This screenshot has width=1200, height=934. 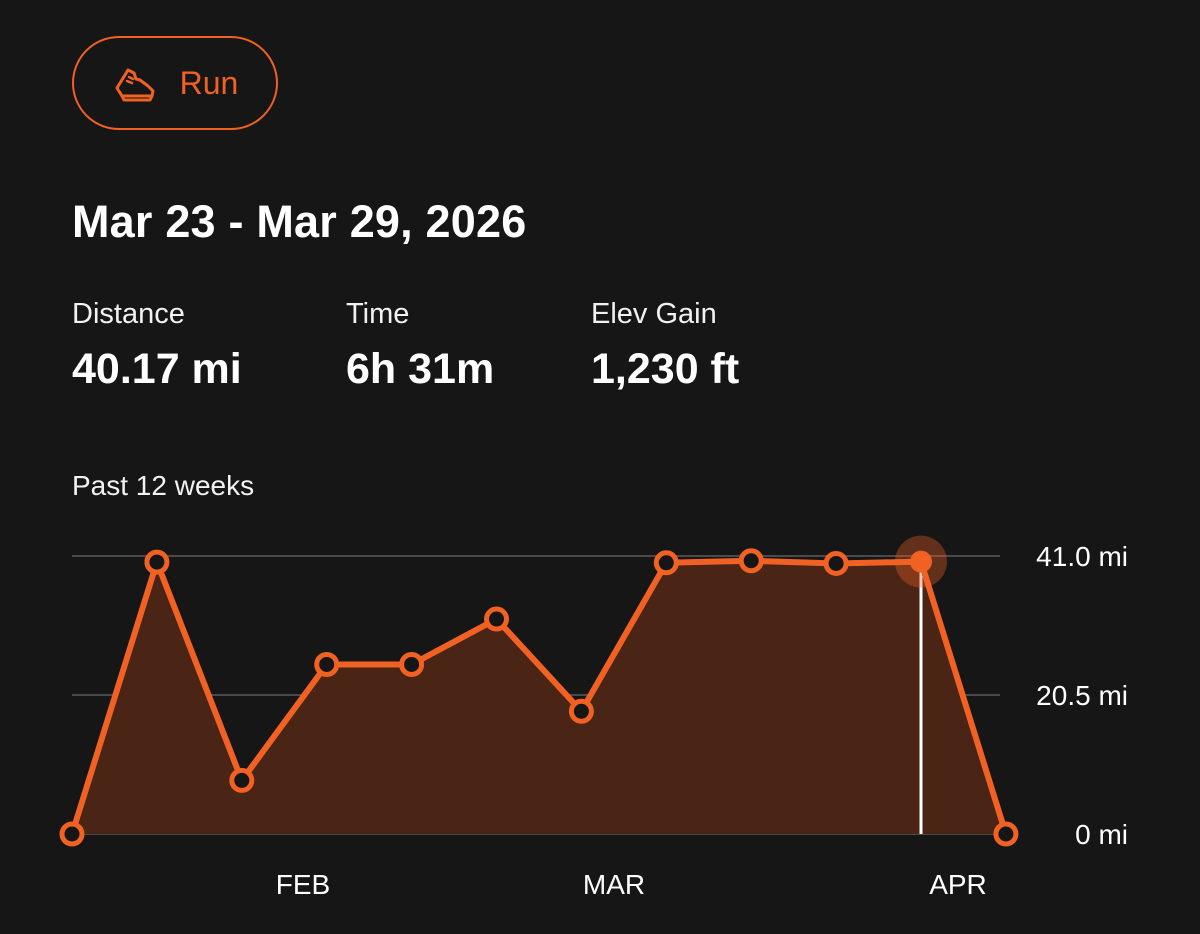 What do you see at coordinates (128, 314) in the screenshot?
I see `stat-distance-label: Distance` at bounding box center [128, 314].